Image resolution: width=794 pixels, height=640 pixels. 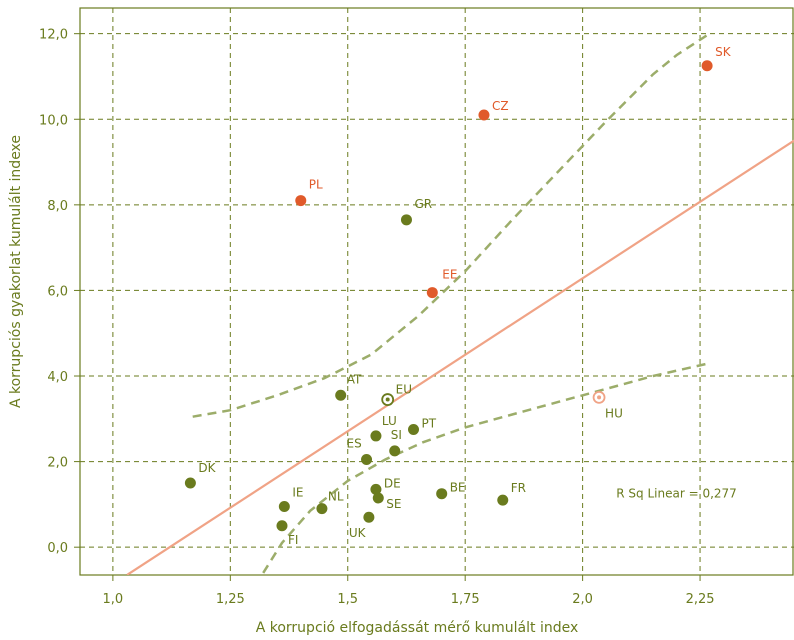 I want to click on point-label-lu: LU, so click(x=389, y=421).